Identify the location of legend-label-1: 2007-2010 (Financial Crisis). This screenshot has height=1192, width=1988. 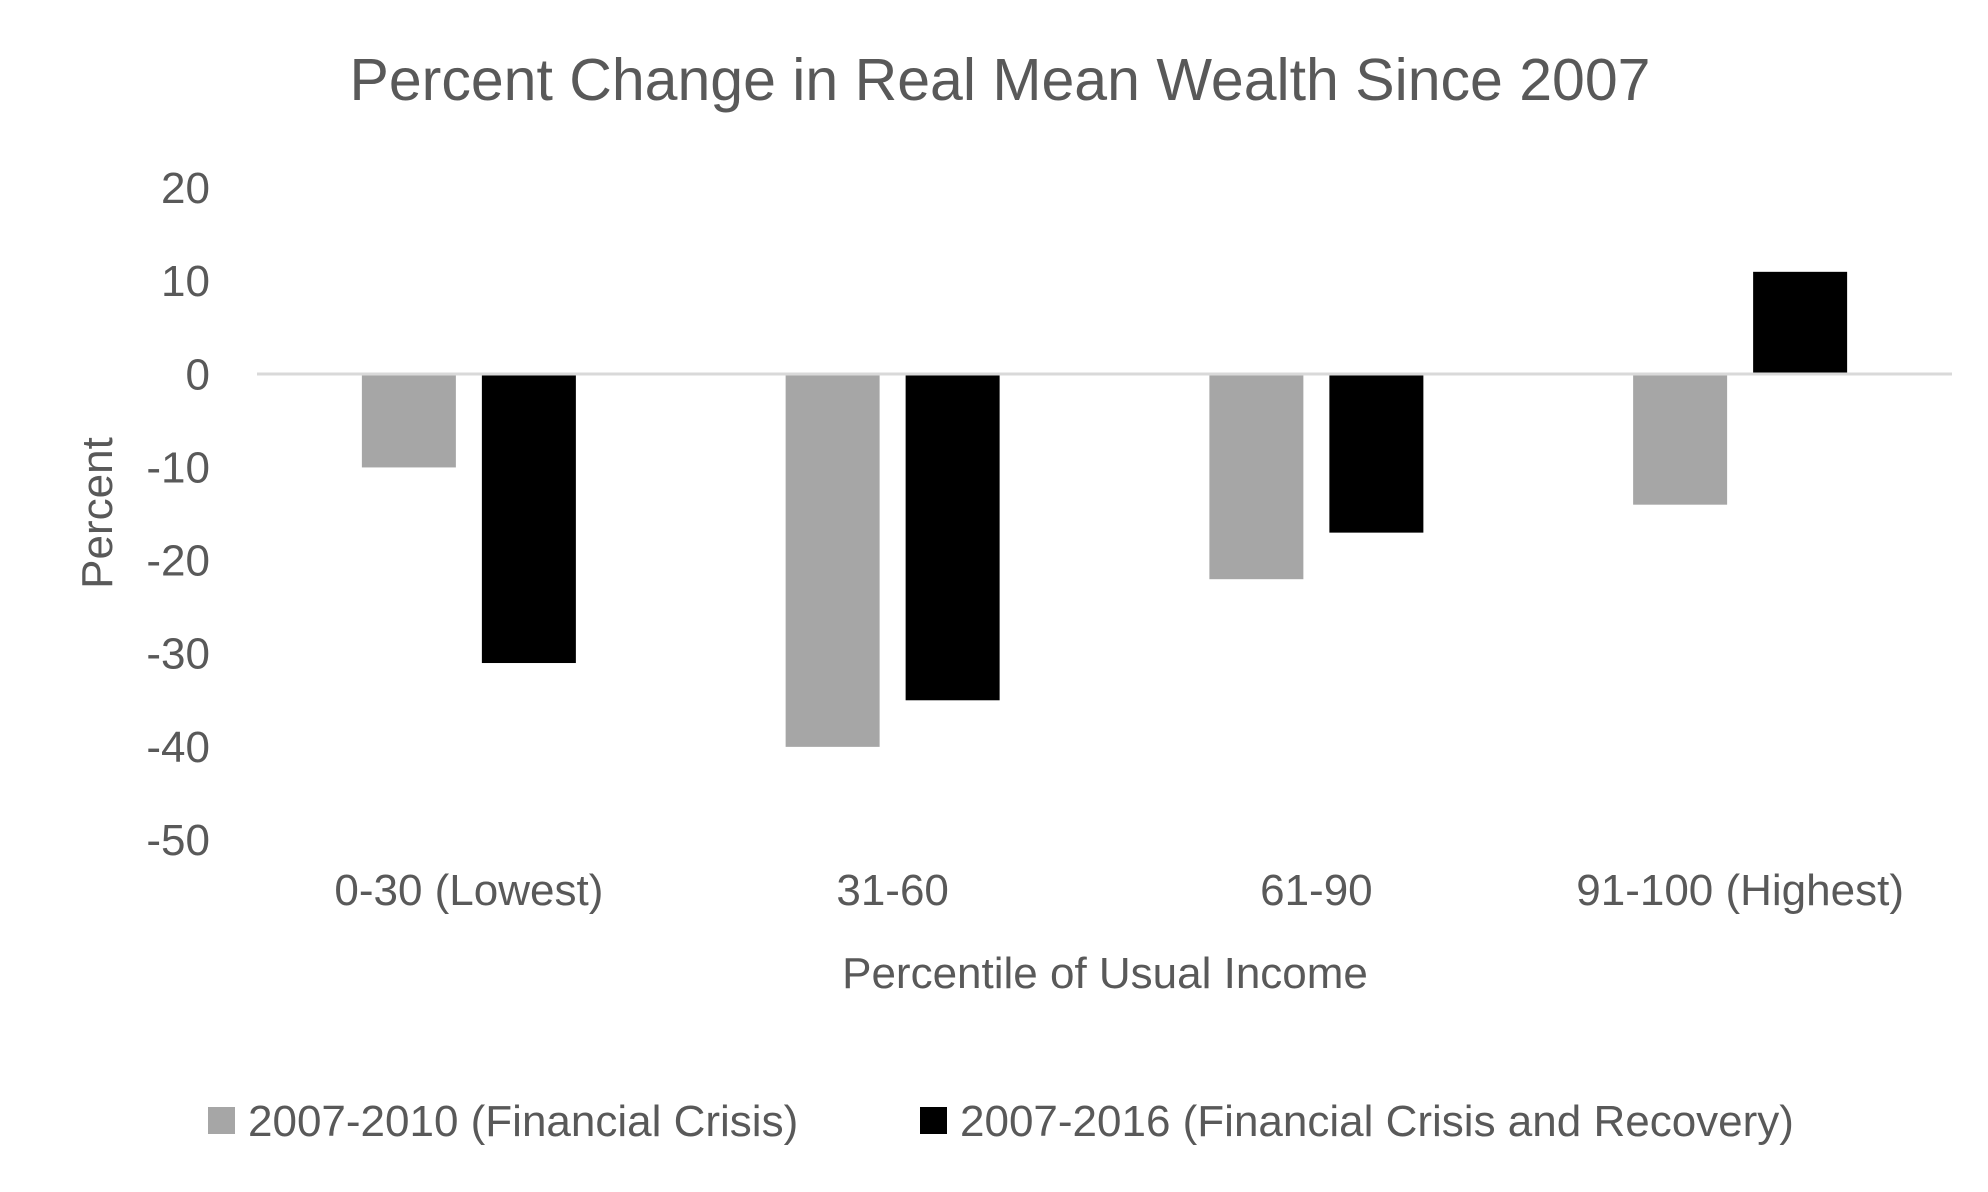
(523, 1121).